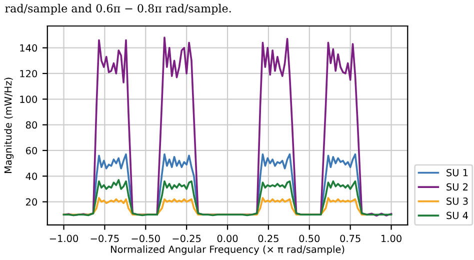 The height and width of the screenshot is (260, 474). I want to click on y-tick-label: 120, so click(29, 74).